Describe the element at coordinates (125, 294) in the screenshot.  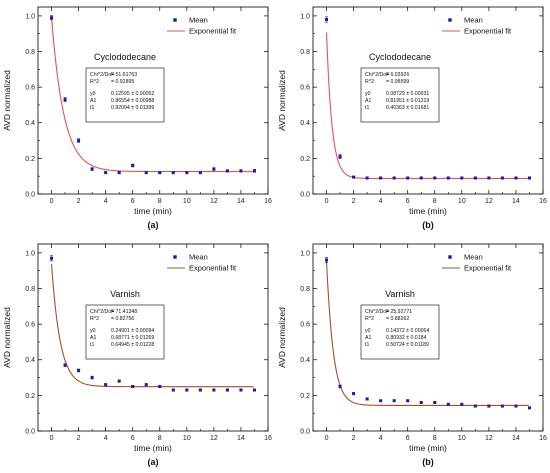
I see `chart-title: Varnish` at that location.